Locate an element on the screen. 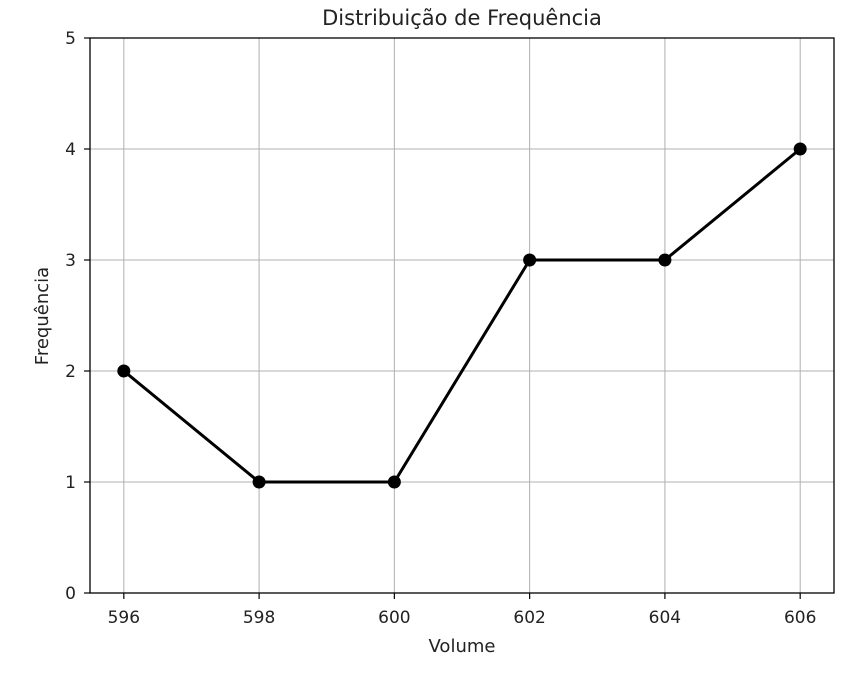  y-tick-label: 4 is located at coordinates (70, 150).